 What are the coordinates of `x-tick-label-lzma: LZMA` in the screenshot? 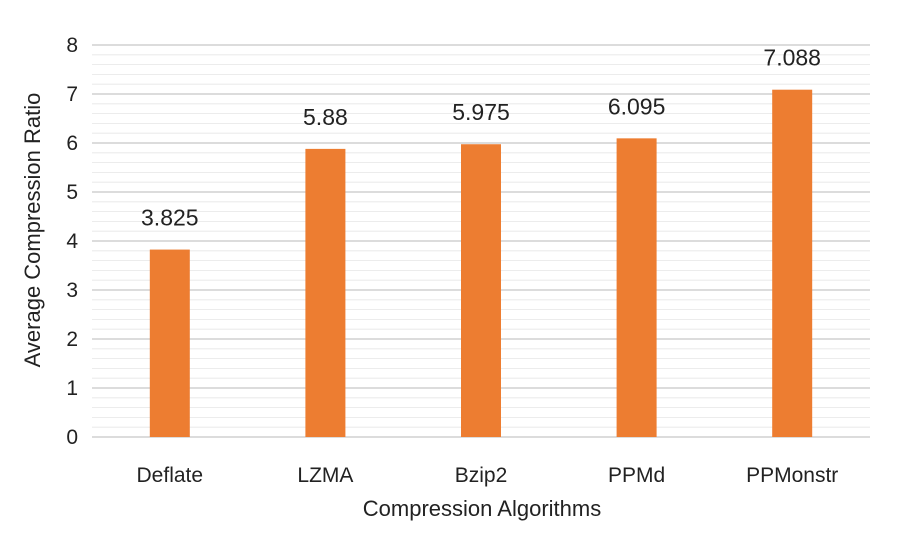 It's located at (325, 475).